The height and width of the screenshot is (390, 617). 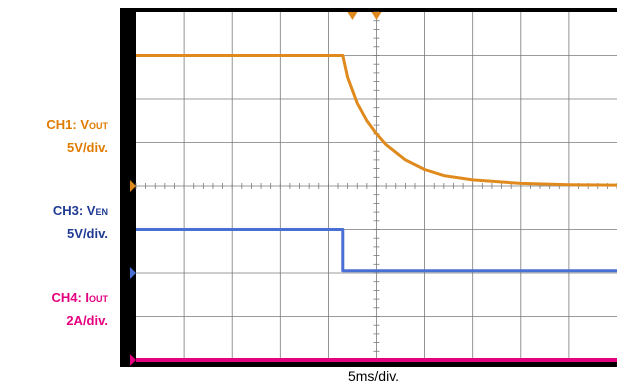 I want to click on ch3-label: CH3: VEN 5V/div., so click(x=80, y=222).